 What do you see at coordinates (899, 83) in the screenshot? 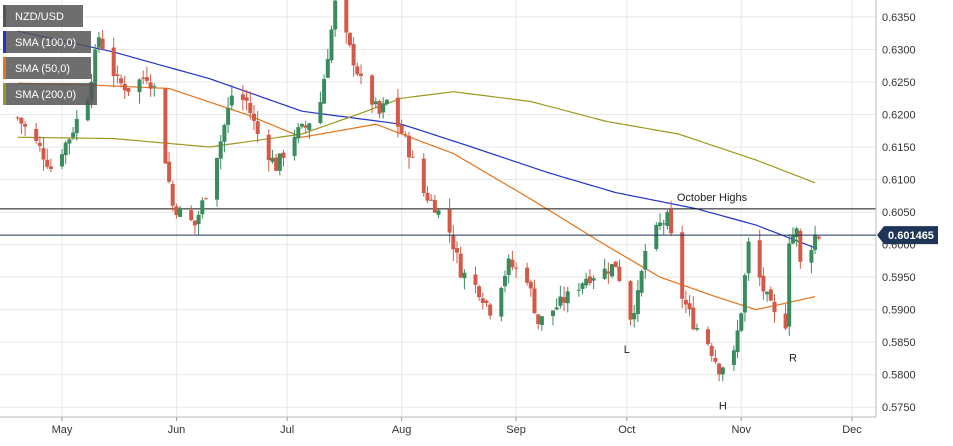
I see `y-tick-label: 0.6250` at bounding box center [899, 83].